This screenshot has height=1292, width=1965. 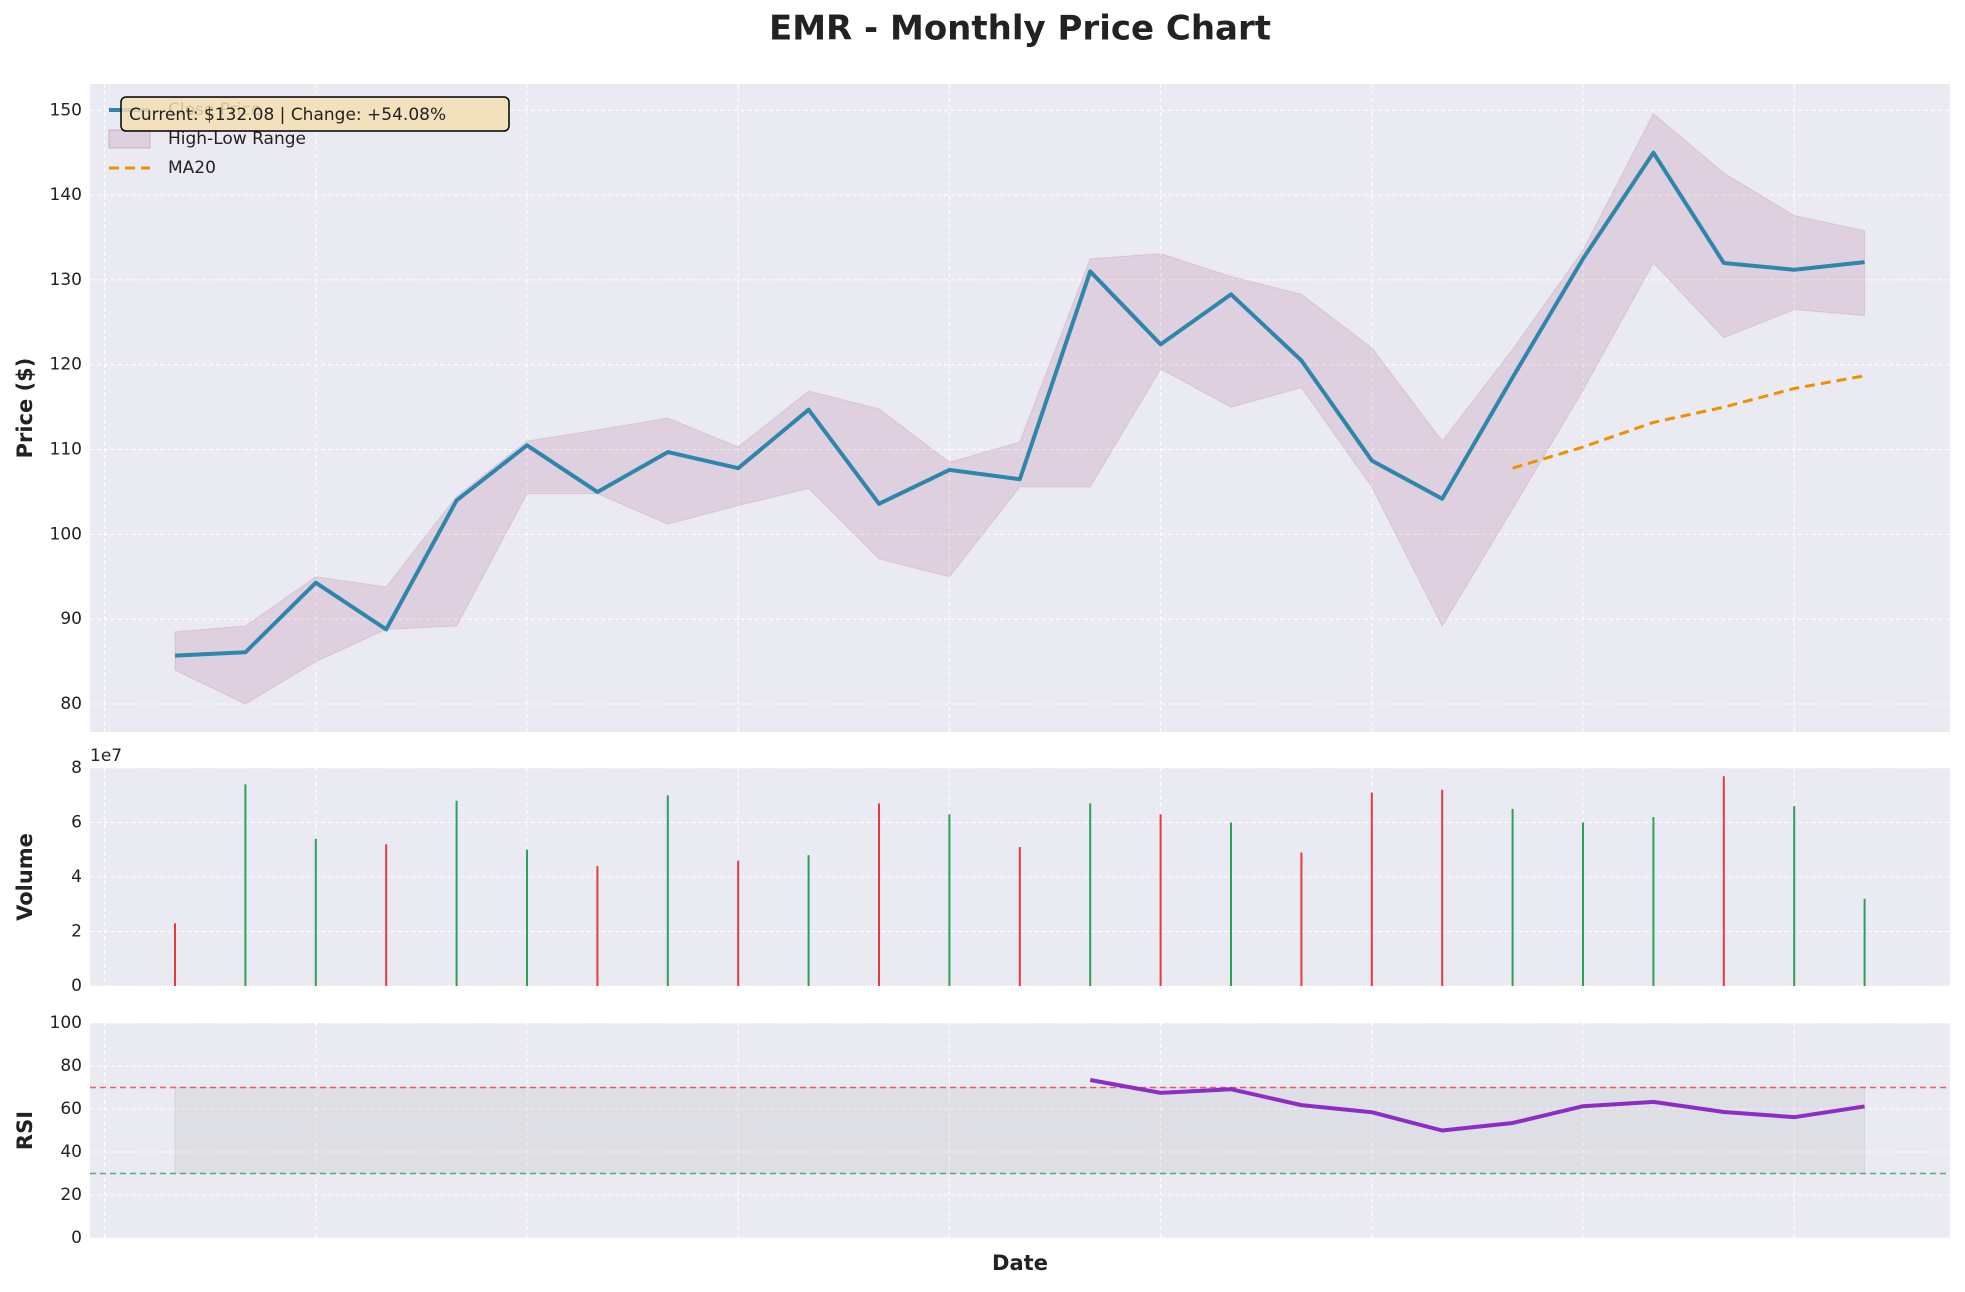 I want to click on offset-label: 1e7, so click(x=106, y=756).